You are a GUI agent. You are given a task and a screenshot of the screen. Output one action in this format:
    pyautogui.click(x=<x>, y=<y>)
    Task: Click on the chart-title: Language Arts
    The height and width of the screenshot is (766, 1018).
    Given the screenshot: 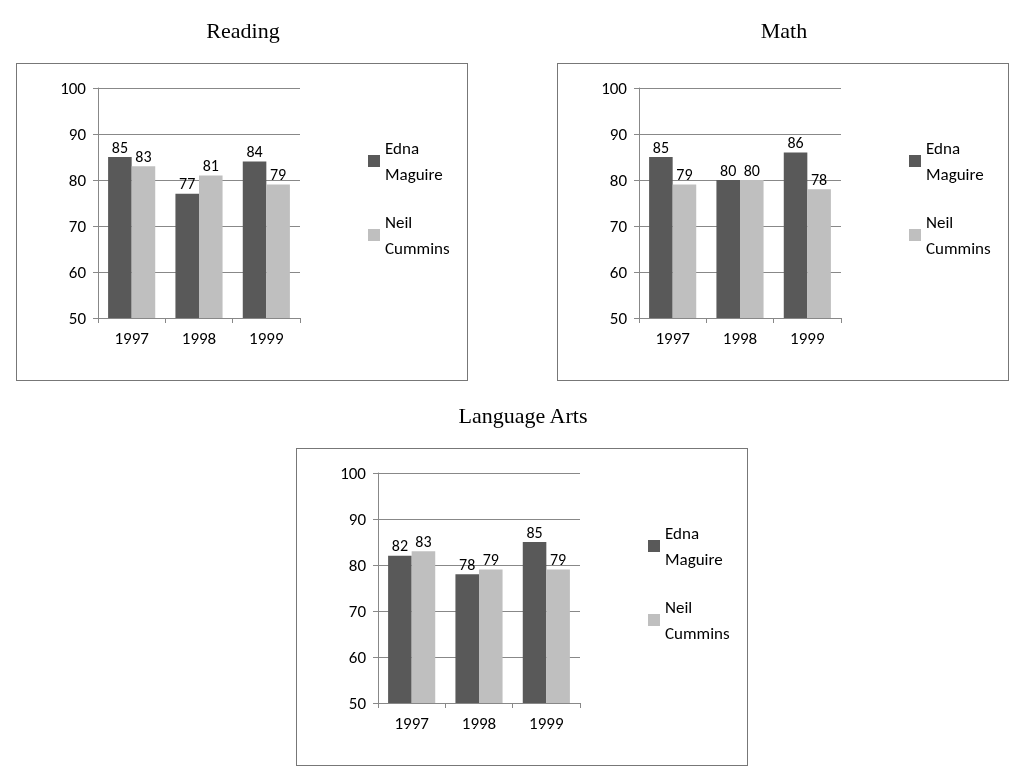 What is the action you would take?
    pyautogui.click(x=523, y=415)
    